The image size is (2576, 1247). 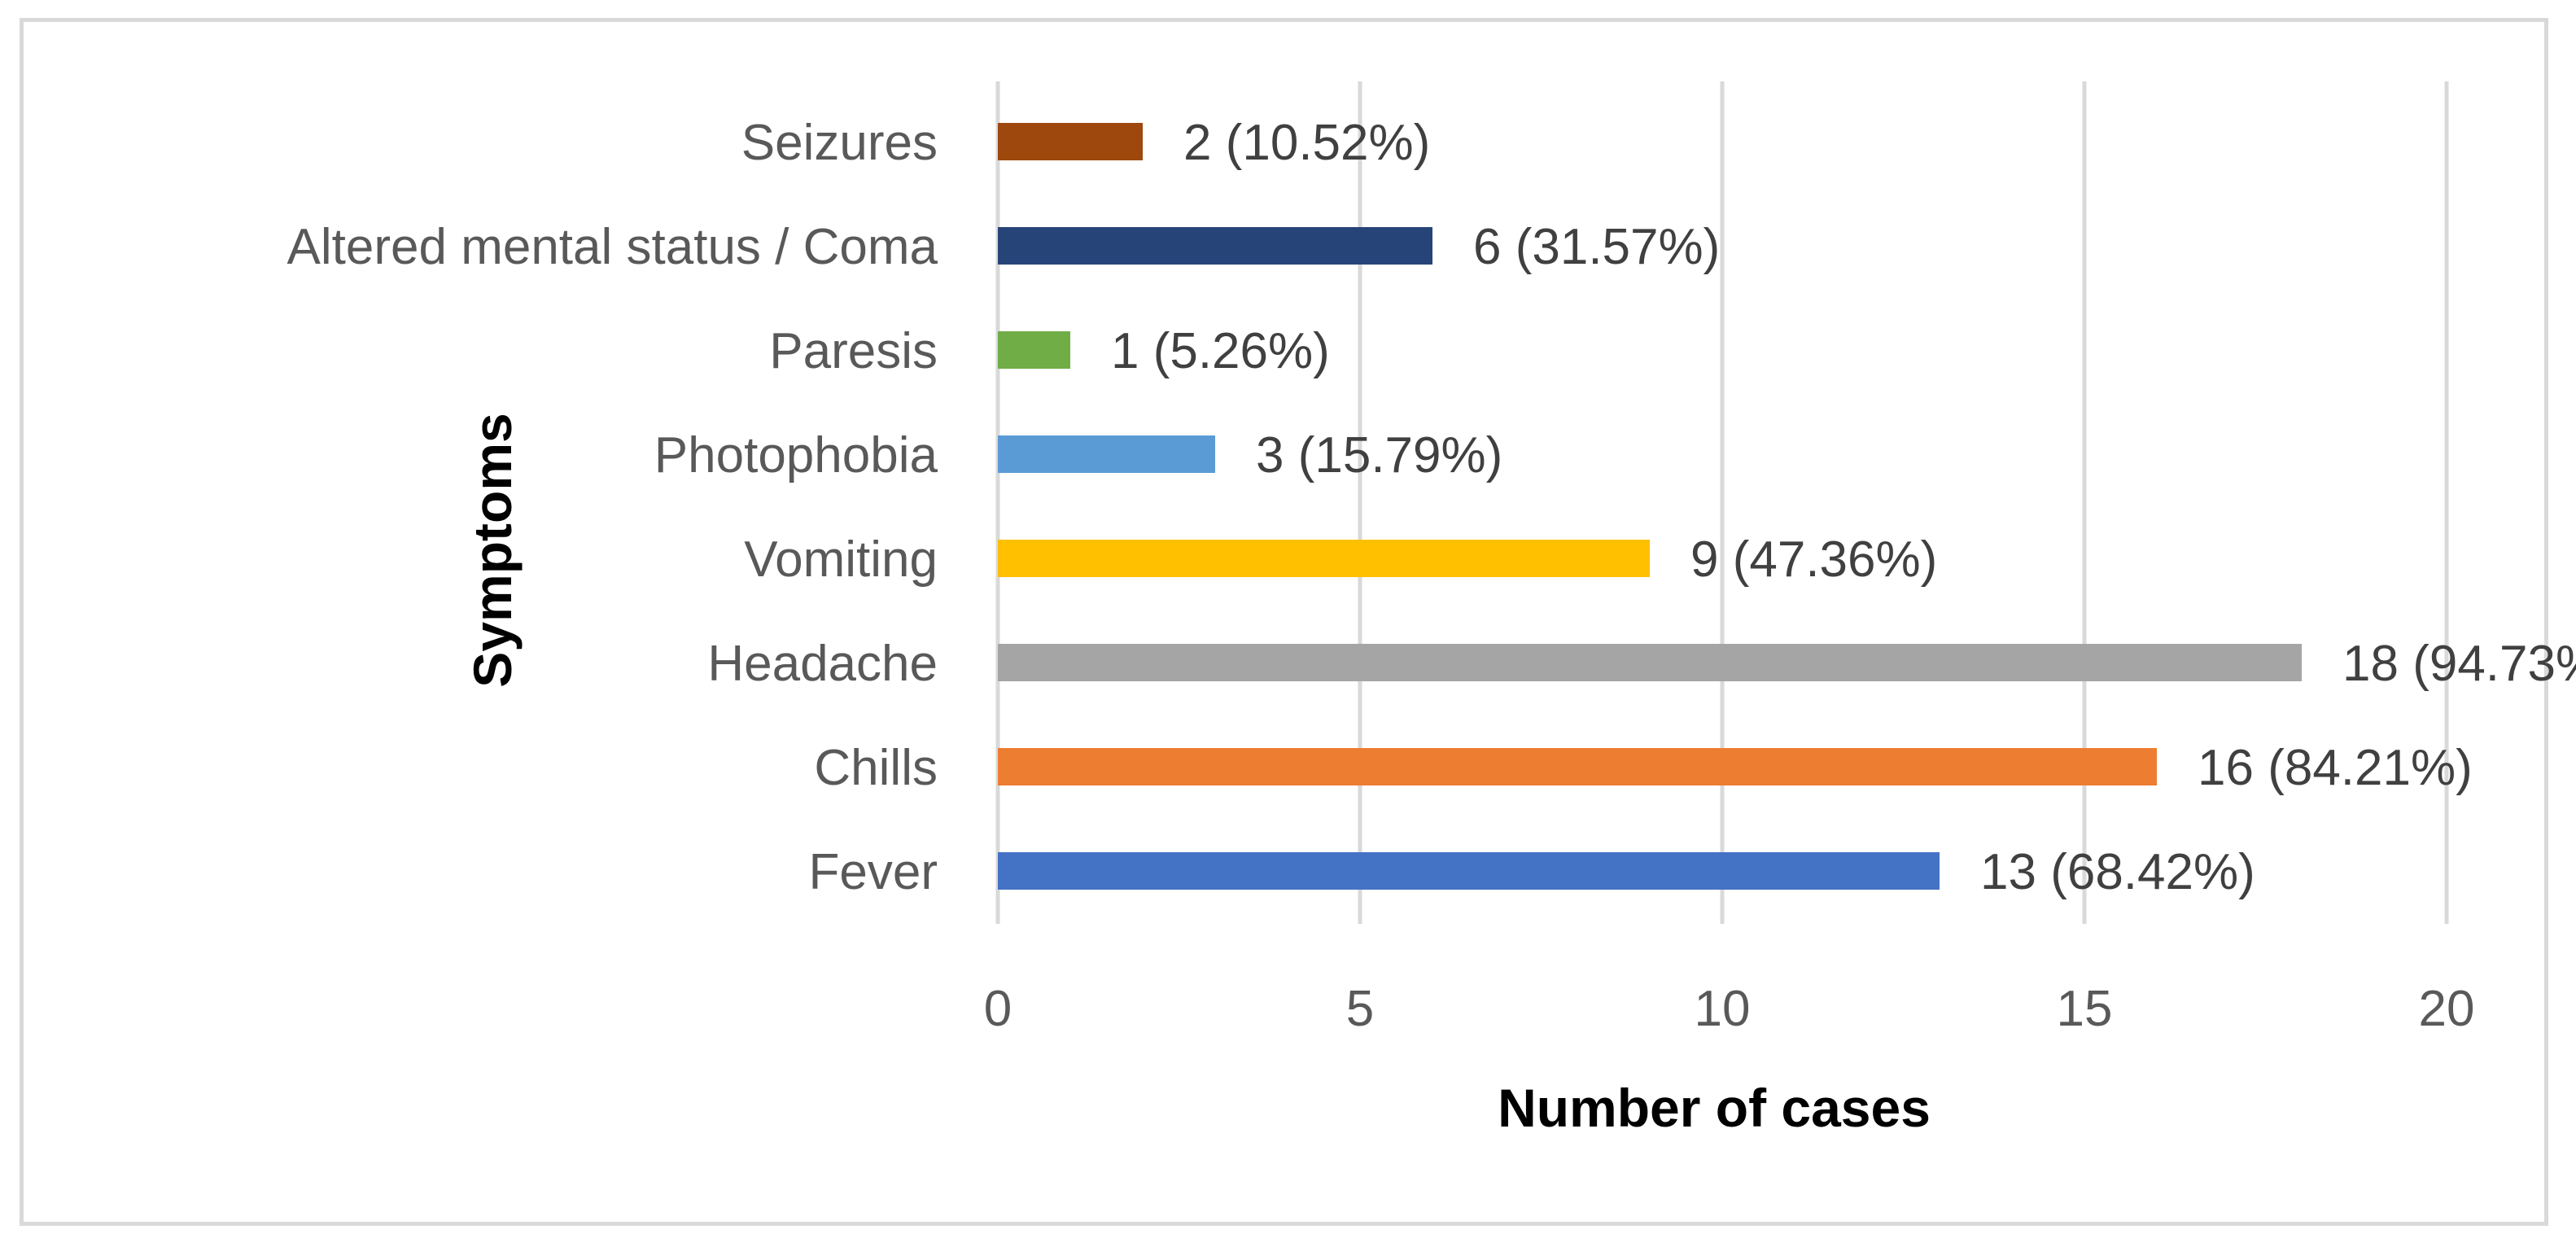 What do you see at coordinates (2335, 768) in the screenshot?
I see `data-label: 16 (84.21%)` at bounding box center [2335, 768].